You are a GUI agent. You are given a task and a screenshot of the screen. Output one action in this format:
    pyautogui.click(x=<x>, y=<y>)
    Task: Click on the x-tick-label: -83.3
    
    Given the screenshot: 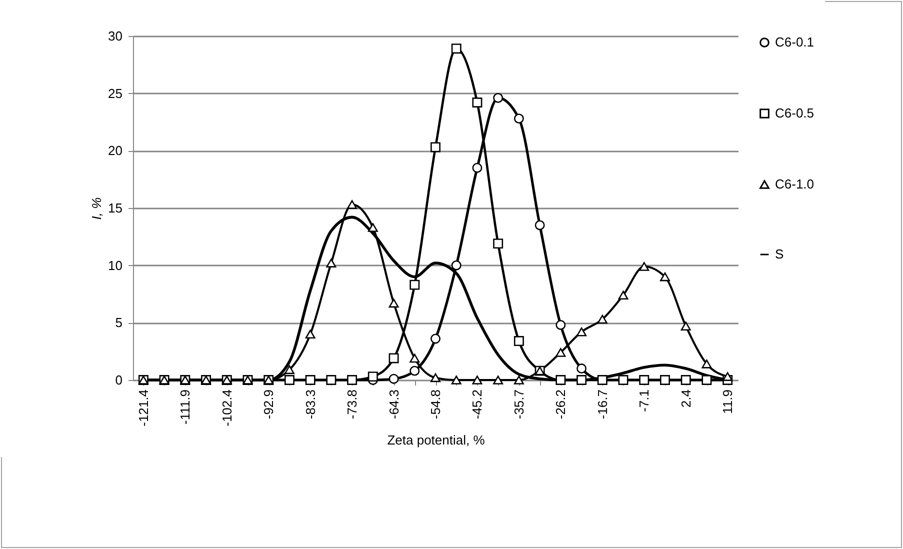 What is the action you would take?
    pyautogui.click(x=310, y=405)
    